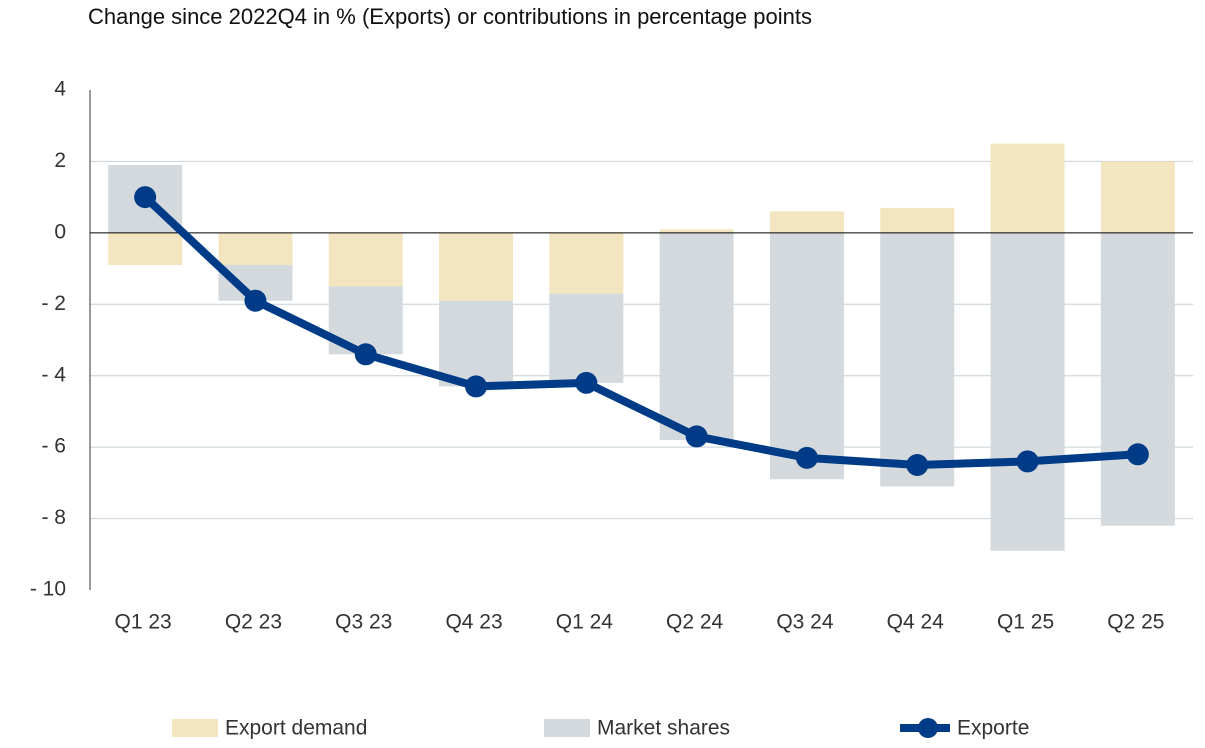 The width and height of the screenshot is (1205, 748). I want to click on x-tick-label: Q4 23, so click(473, 622).